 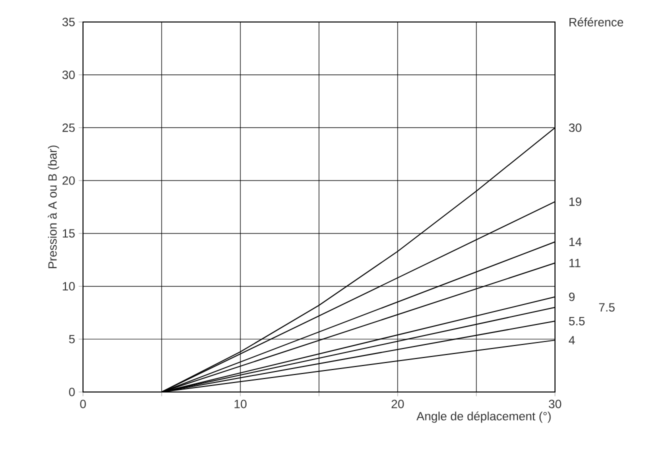 I want to click on x-tick-label: 10, so click(x=240, y=404).